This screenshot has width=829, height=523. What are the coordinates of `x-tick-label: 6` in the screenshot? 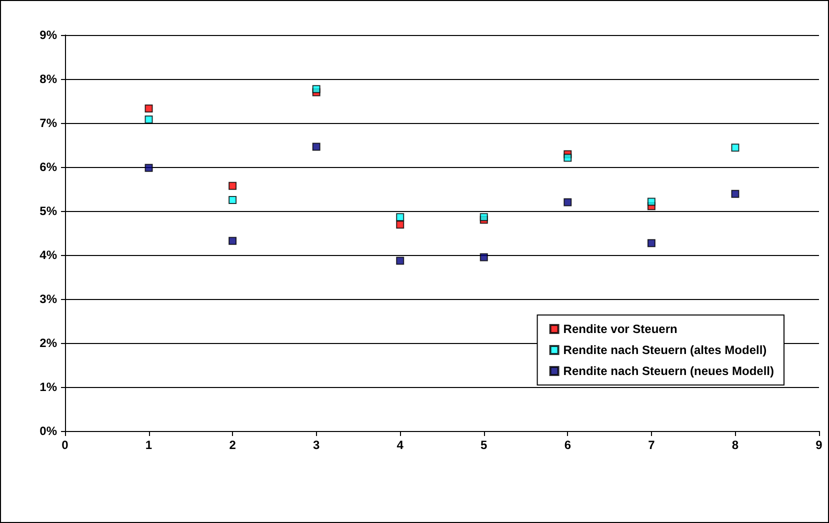 It's located at (568, 445).